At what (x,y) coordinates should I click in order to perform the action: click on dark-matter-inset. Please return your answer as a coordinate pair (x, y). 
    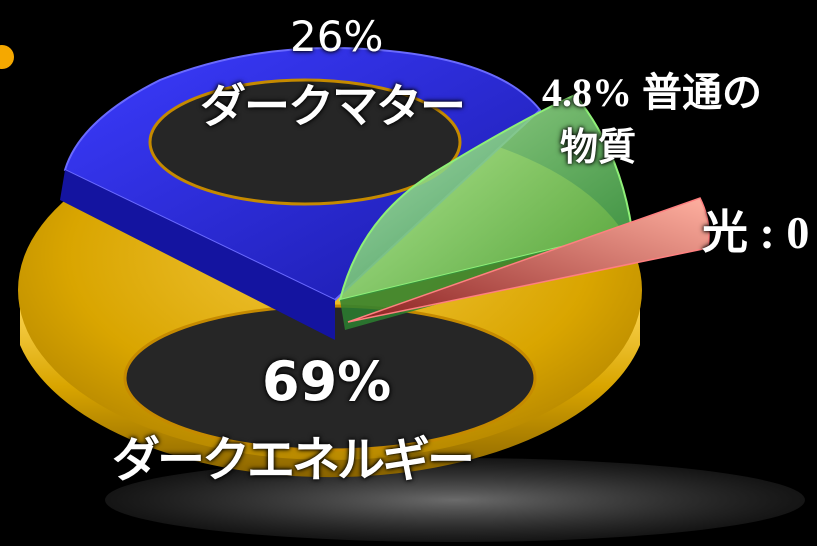
    Looking at the image, I should click on (305, 142).